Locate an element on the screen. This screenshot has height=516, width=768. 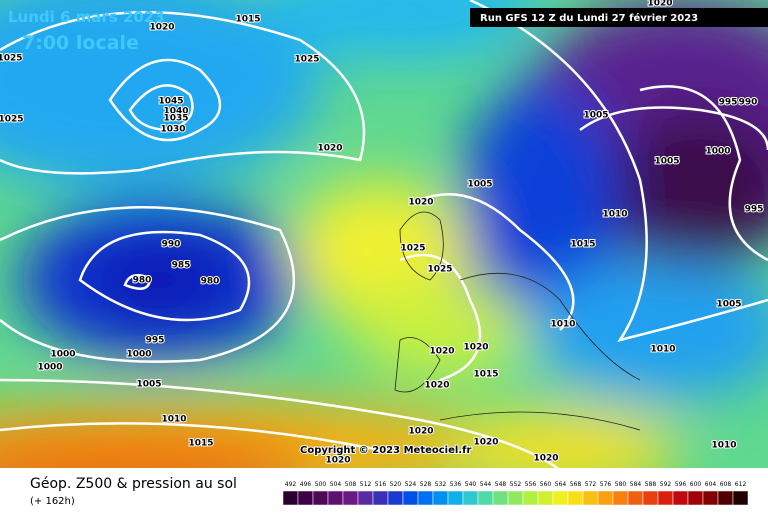
scale-label: 544 is located at coordinates (486, 484).